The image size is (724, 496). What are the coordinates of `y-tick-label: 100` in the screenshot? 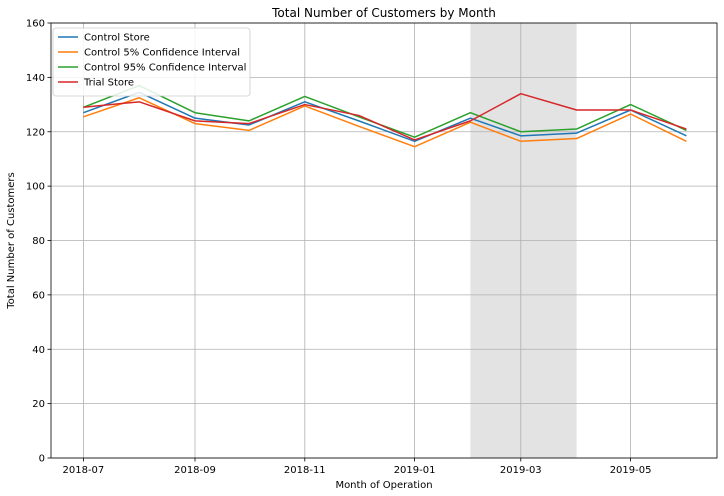 It's located at (35, 187).